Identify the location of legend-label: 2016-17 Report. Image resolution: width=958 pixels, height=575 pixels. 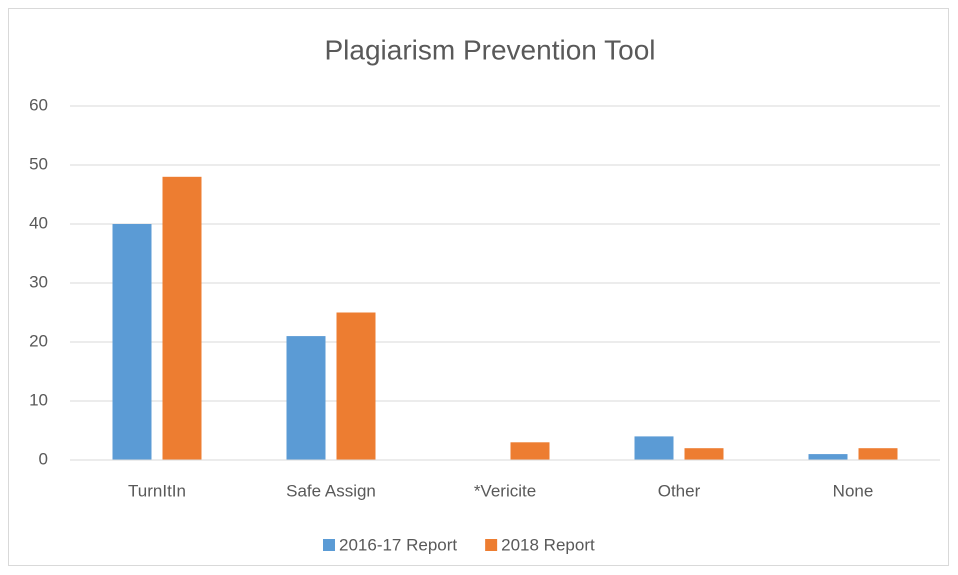
(398, 544).